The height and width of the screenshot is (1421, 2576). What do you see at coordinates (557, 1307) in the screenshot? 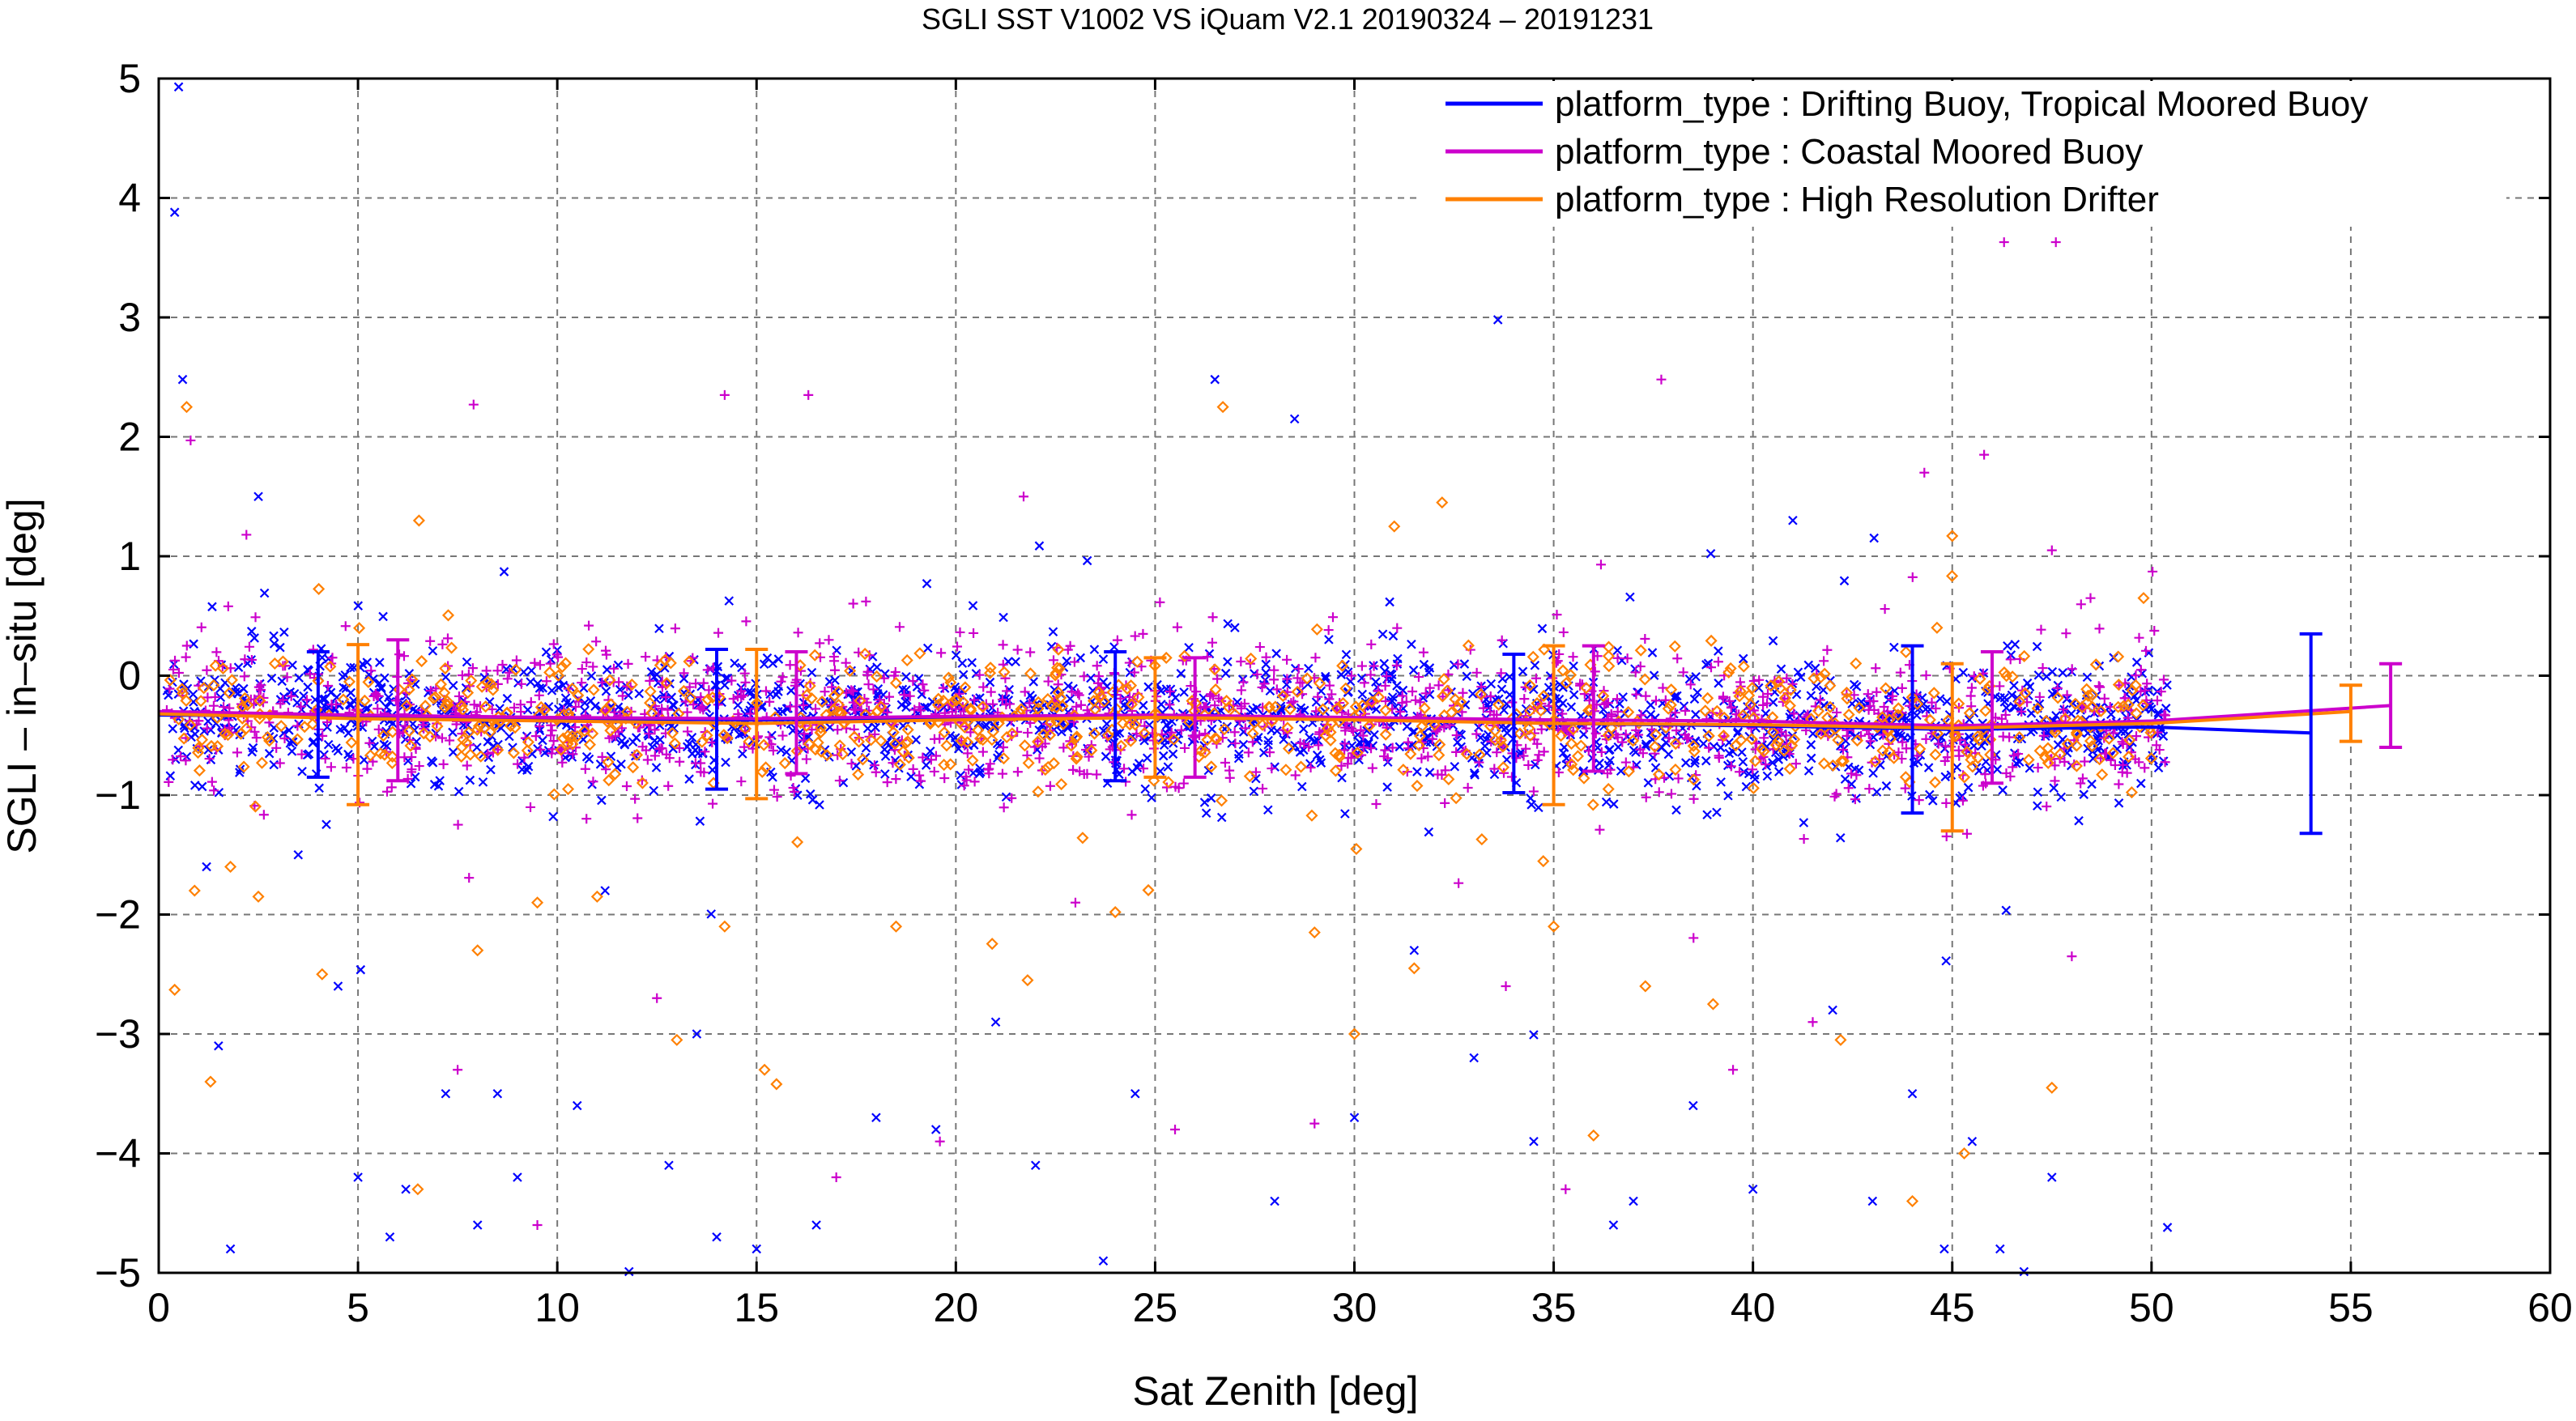
I see `x-tick-label: 10` at bounding box center [557, 1307].